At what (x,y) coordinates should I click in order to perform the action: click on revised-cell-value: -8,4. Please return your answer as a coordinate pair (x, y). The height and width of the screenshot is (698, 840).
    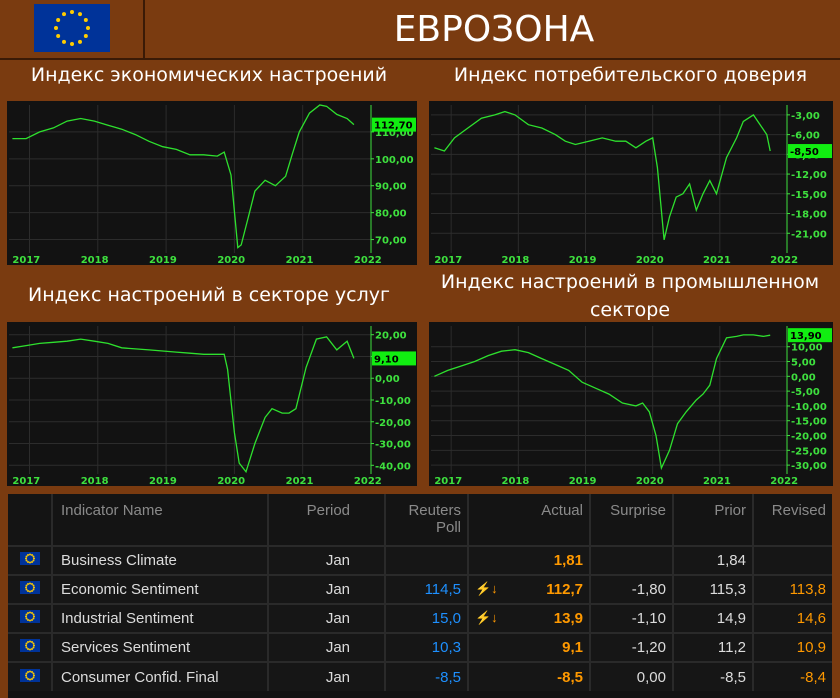
    Looking at the image, I should click on (813, 677).